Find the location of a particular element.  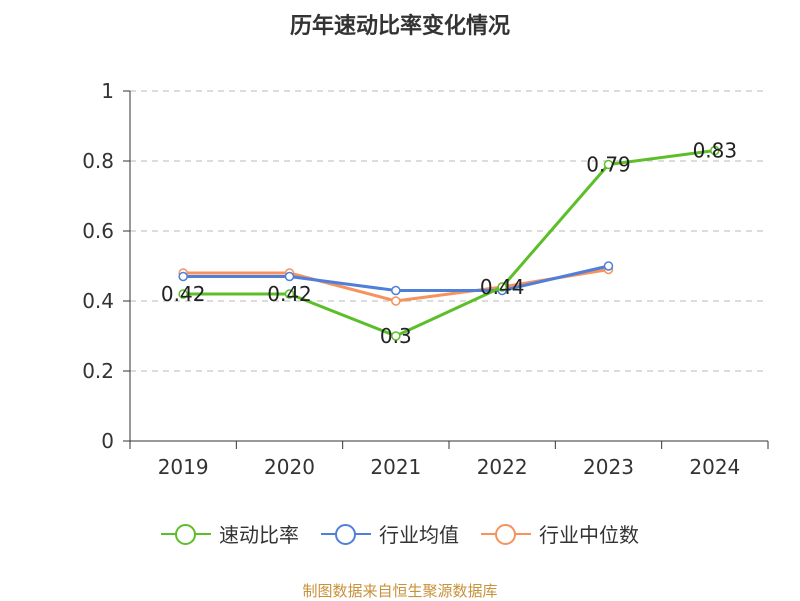

chart-legend: 速动比率 行业均值 行业中位数 is located at coordinates (400, 533).